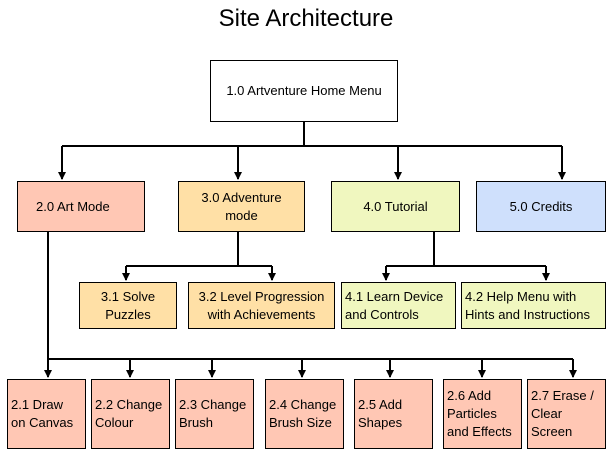 The height and width of the screenshot is (460, 612). Describe the element at coordinates (395, 206) in the screenshot. I see `node-tutorial: 4.0 Tutorial` at that location.